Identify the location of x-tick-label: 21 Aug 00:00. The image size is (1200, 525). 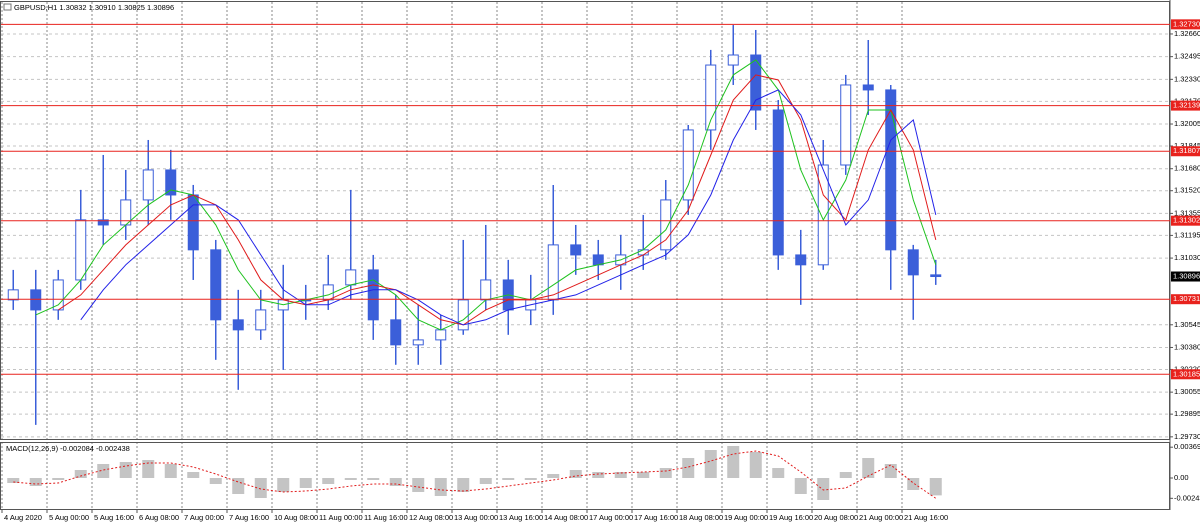
(881, 517).